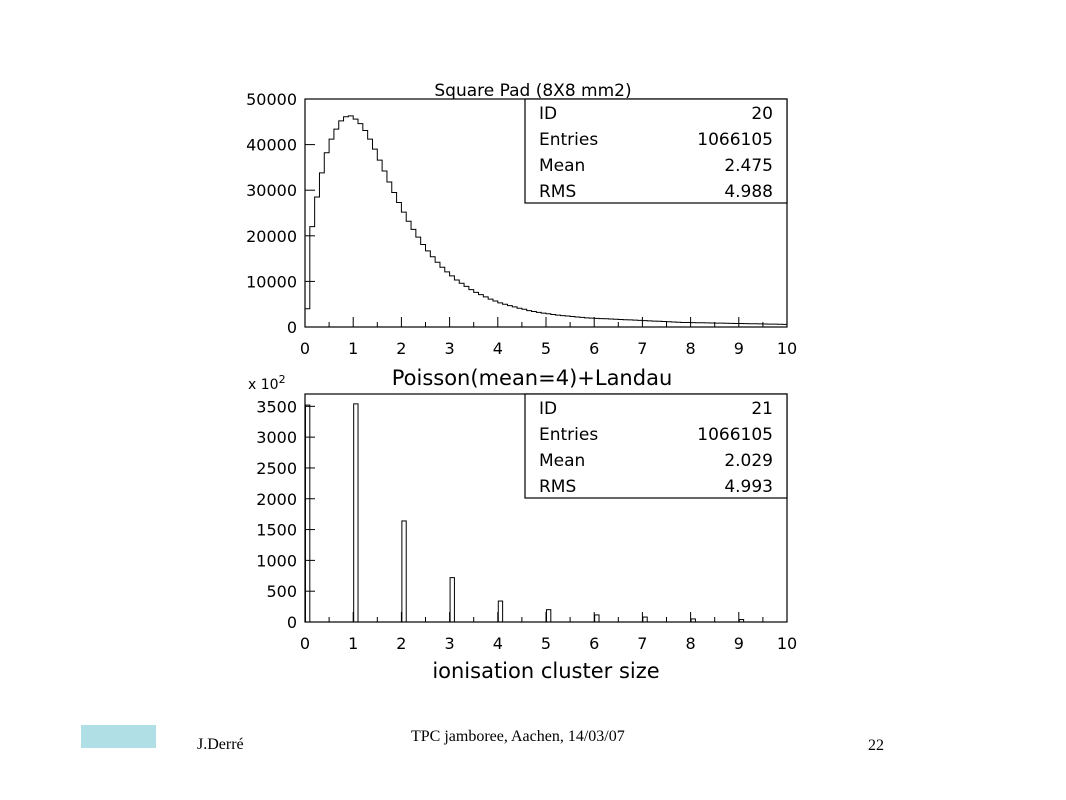 The image size is (1066, 800). Describe the element at coordinates (562, 166) in the screenshot. I see `top-stat-label: Mean` at that location.